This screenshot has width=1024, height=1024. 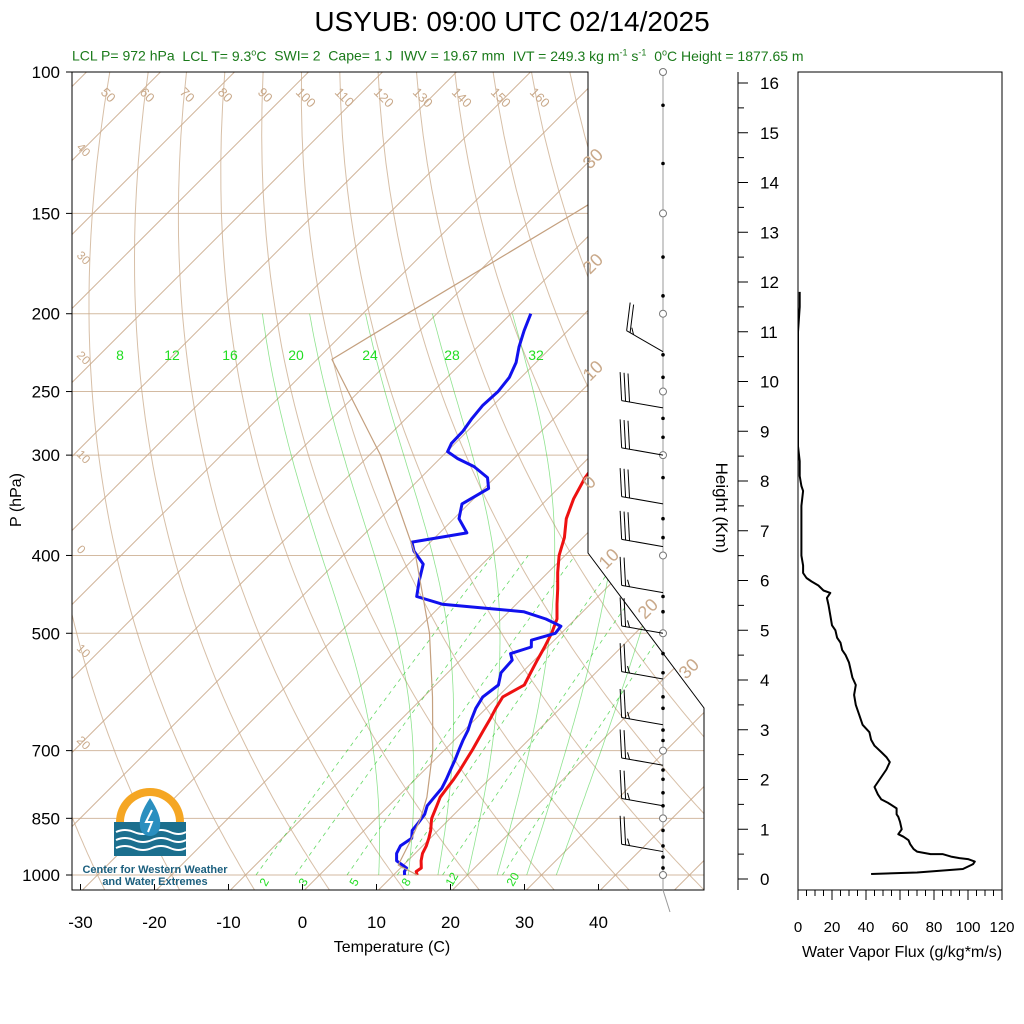 What do you see at coordinates (120, 355) in the screenshot?
I see `moist-adiabat-label: 8` at bounding box center [120, 355].